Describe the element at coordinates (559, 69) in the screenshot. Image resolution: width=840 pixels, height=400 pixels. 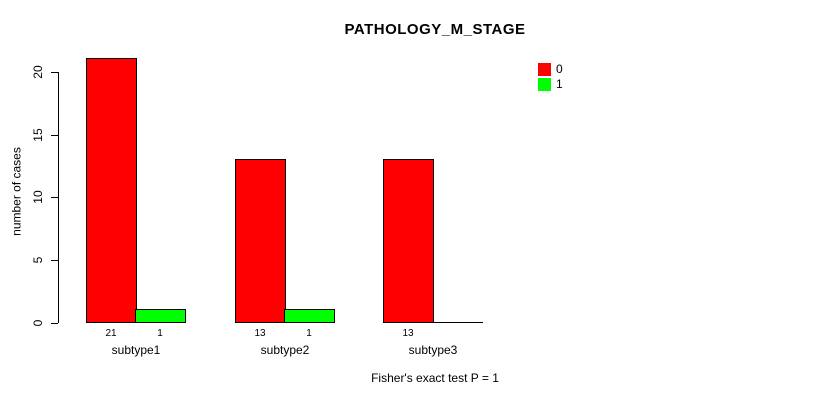
I see `legend-label: 0` at that location.